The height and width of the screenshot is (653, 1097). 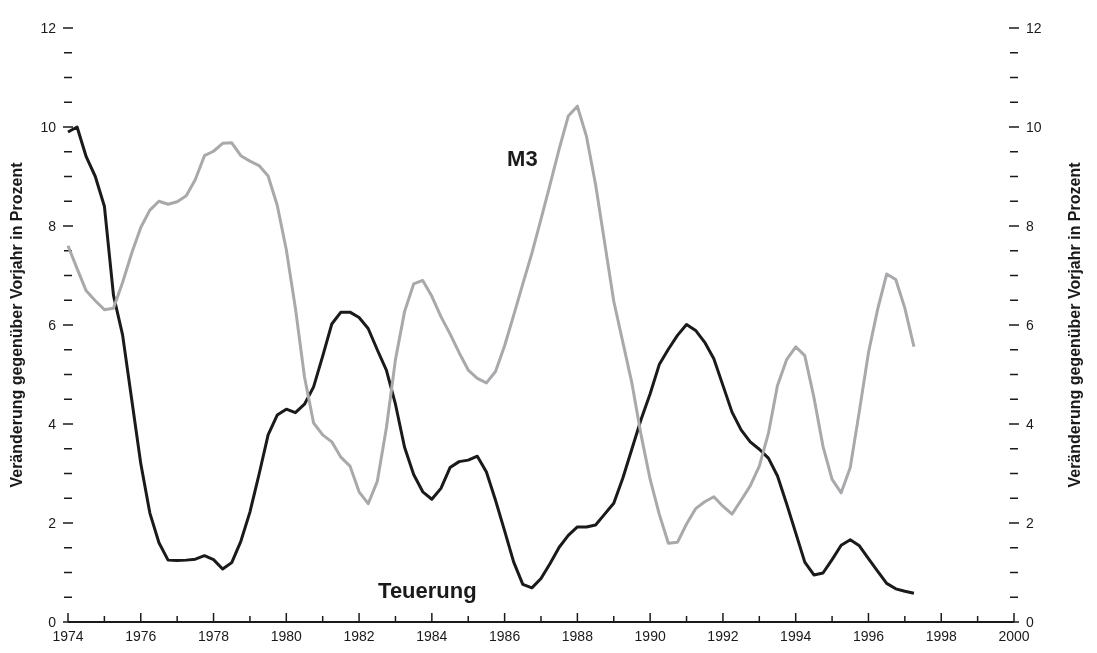 What do you see at coordinates (1030, 424) in the screenshot?
I see `y2-tick-label: 4` at bounding box center [1030, 424].